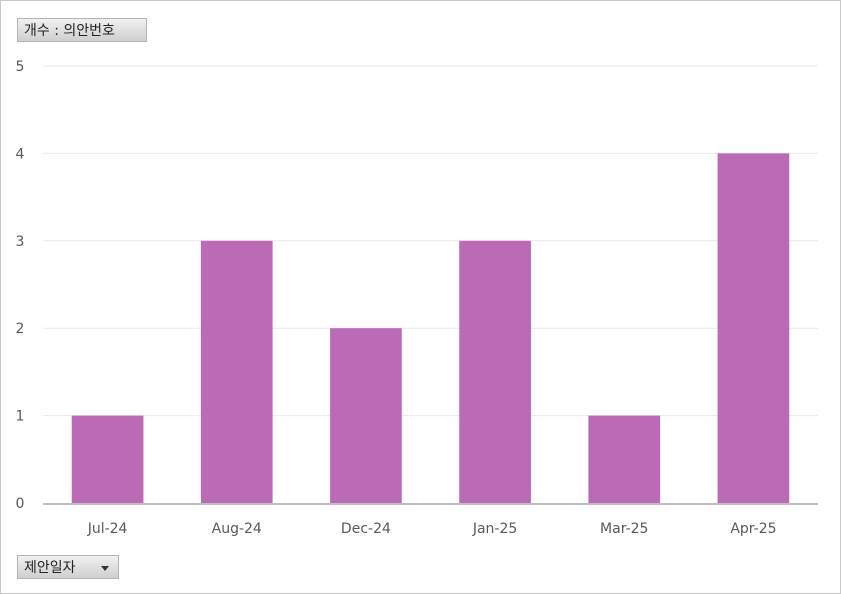 This screenshot has height=594, width=841. What do you see at coordinates (107, 529) in the screenshot?
I see `x-tick-label: Jul-24` at bounding box center [107, 529].